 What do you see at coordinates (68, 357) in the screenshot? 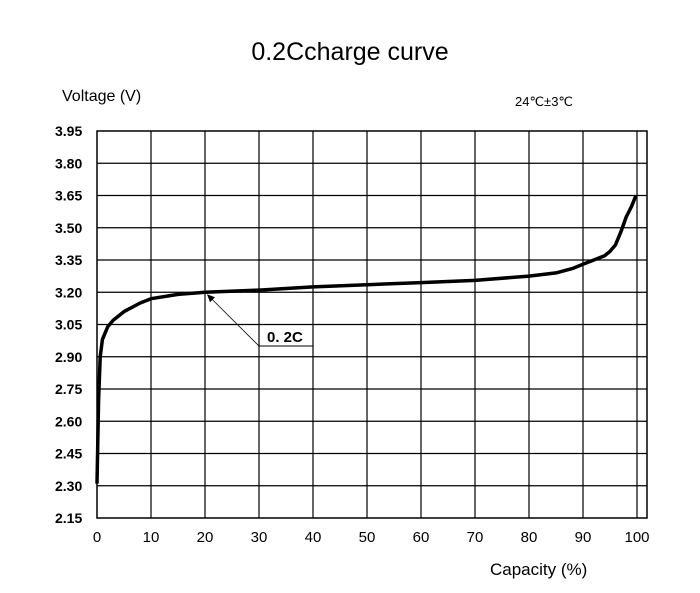
I see `y-tick-label: 2.90` at bounding box center [68, 357].